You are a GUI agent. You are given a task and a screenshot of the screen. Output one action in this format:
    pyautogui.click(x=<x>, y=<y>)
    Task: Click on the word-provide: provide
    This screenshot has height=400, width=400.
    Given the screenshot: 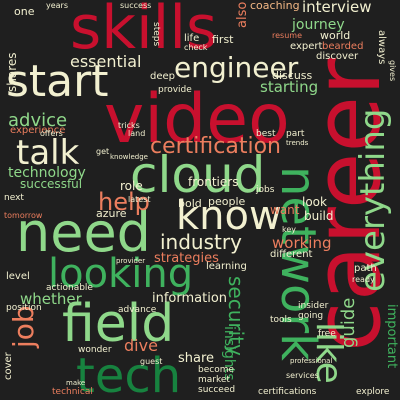 What is the action you would take?
    pyautogui.click(x=175, y=90)
    